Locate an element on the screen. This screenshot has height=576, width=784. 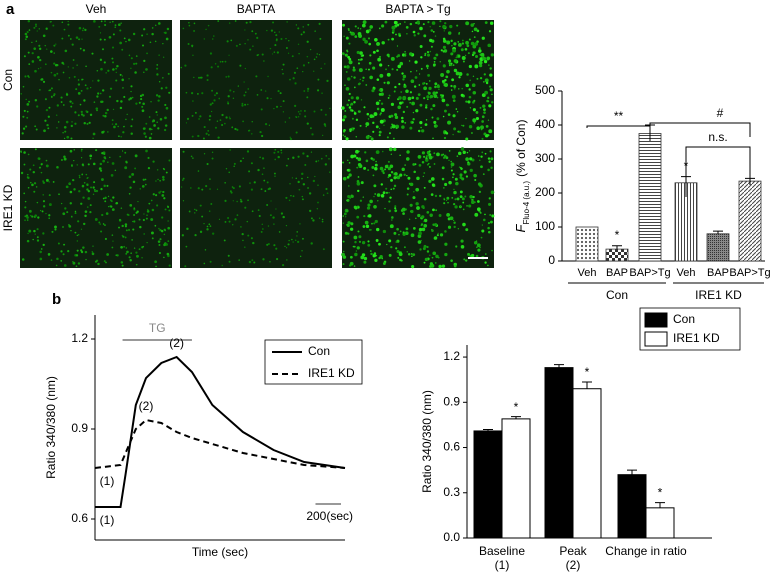
y-axis-label-unit: (% of Con) is located at coordinates (521, 148).